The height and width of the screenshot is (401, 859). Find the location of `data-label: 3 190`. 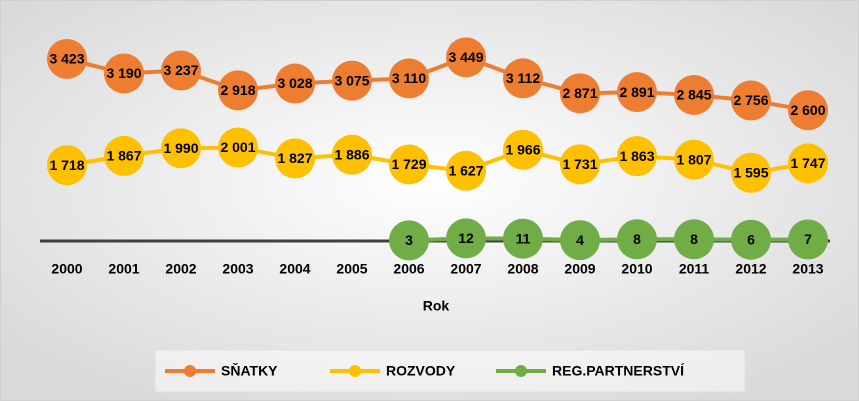

data-label: 3 190 is located at coordinates (123, 73).